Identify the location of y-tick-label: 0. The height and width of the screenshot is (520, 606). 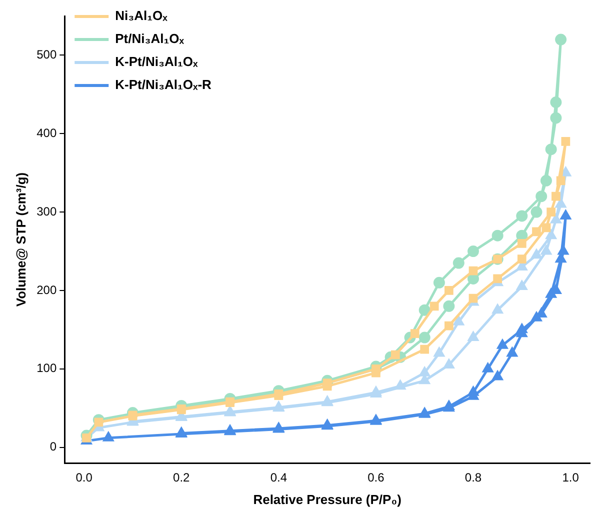
(53, 447).